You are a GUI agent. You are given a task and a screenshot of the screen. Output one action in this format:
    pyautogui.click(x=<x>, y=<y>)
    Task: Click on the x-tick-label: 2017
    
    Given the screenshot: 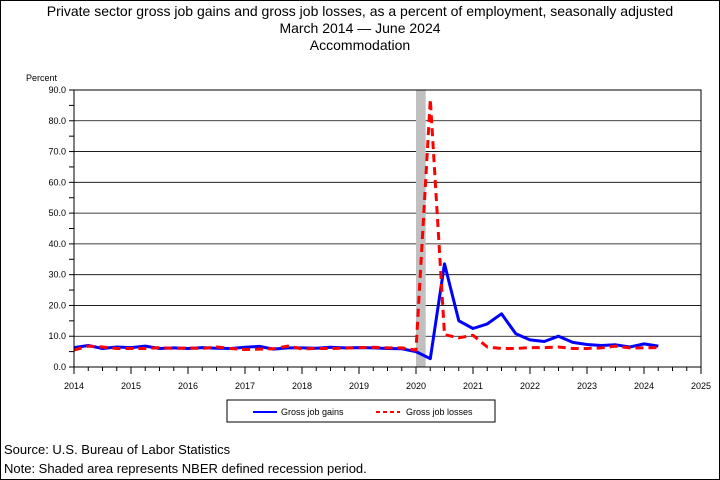 What is the action you would take?
    pyautogui.click(x=245, y=386)
    